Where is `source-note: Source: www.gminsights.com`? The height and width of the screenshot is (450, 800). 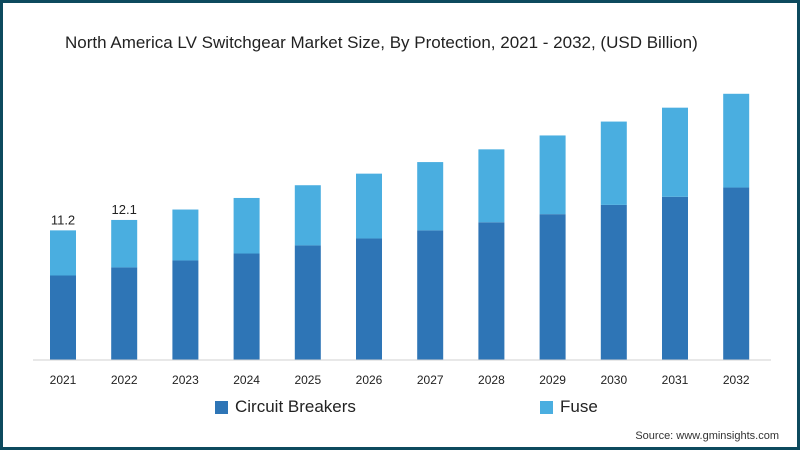
source-note: Source: www.gminsights.com is located at coordinates (707, 436).